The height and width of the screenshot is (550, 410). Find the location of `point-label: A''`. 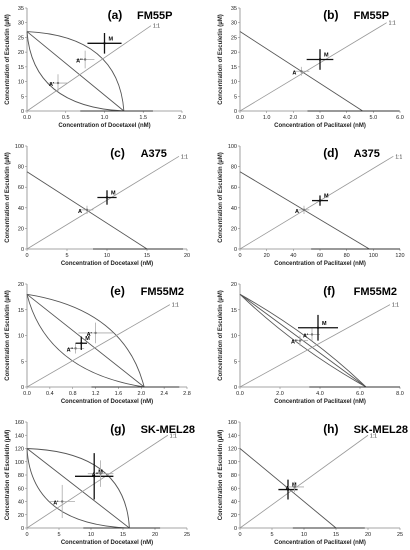

point-label: A'' is located at coordinates (95, 476).